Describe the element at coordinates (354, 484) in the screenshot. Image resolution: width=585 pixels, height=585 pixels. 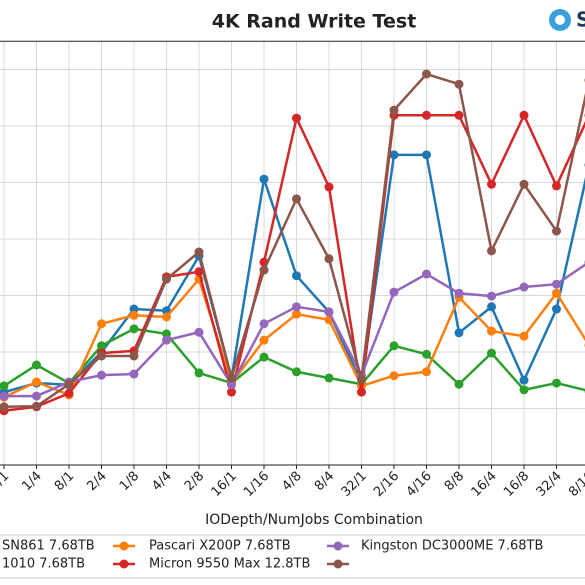
I see `x-tick-label: 32/1` at that location.